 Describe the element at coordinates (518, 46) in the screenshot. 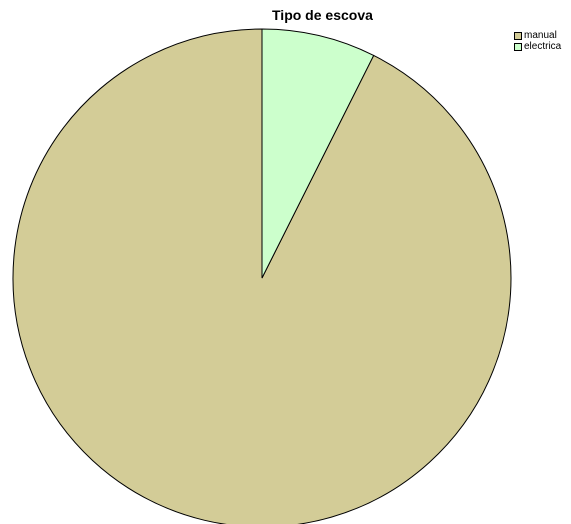

I see `legend-swatch-electrica` at that location.